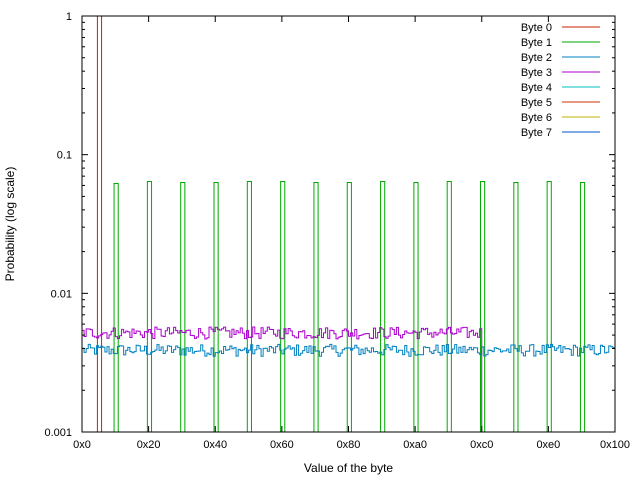 Image resolution: width=640 pixels, height=480 pixels. Describe the element at coordinates (69, 17) in the screenshot. I see `y-tick-label: 1` at that location.